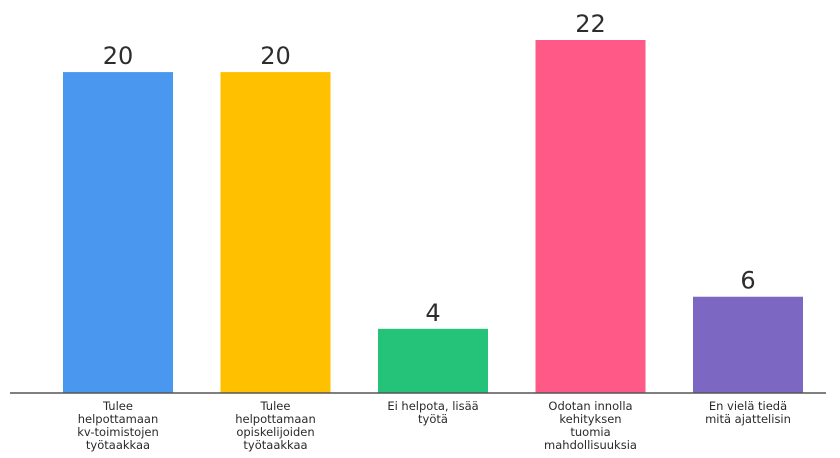  I want to click on value-label-5: 6, so click(747, 281).